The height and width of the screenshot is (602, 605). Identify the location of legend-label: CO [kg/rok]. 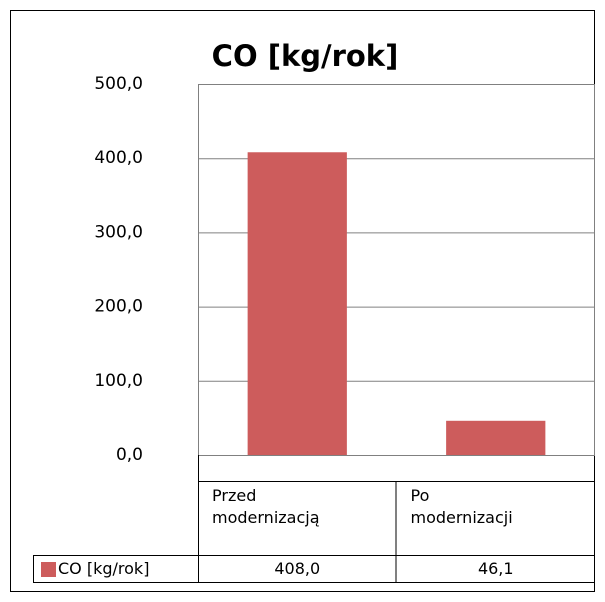
(104, 568).